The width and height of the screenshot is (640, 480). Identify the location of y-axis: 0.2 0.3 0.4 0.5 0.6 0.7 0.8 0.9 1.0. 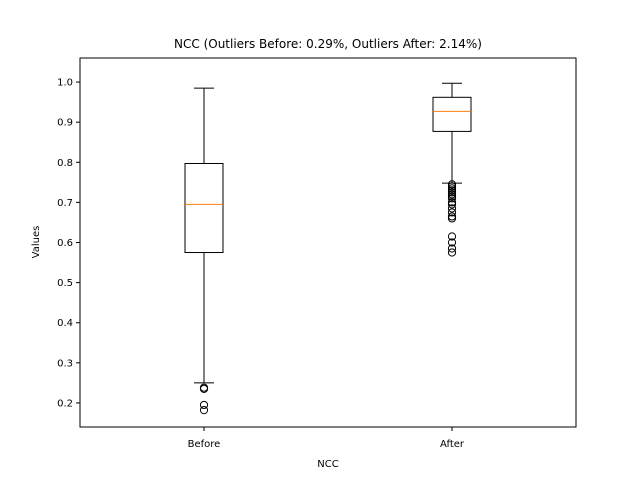
(68, 243).